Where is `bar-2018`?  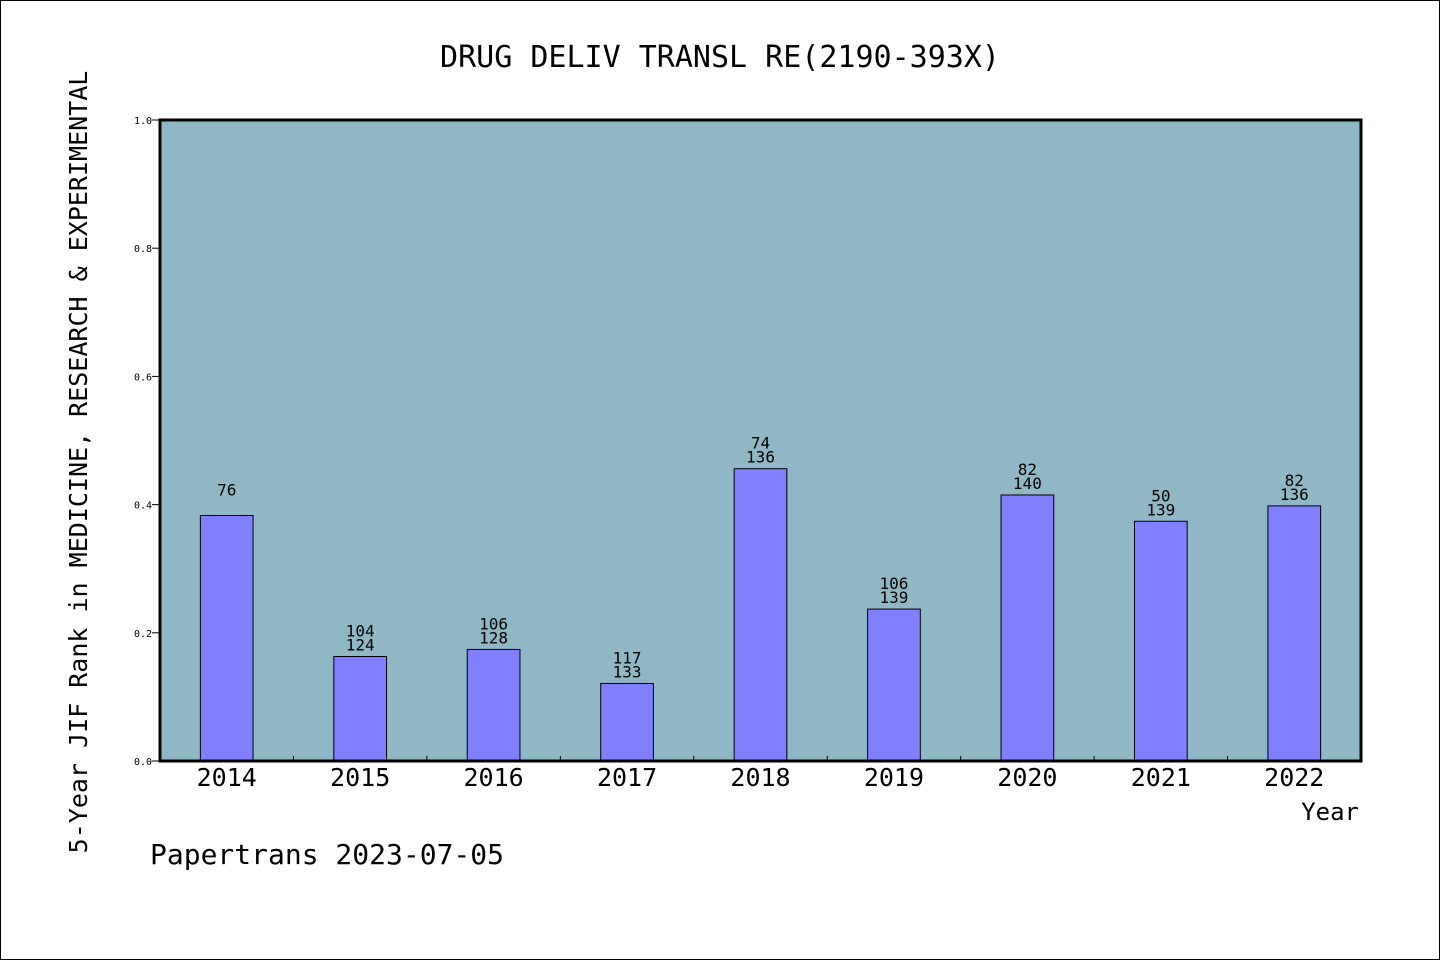
bar-2018 is located at coordinates (760, 615).